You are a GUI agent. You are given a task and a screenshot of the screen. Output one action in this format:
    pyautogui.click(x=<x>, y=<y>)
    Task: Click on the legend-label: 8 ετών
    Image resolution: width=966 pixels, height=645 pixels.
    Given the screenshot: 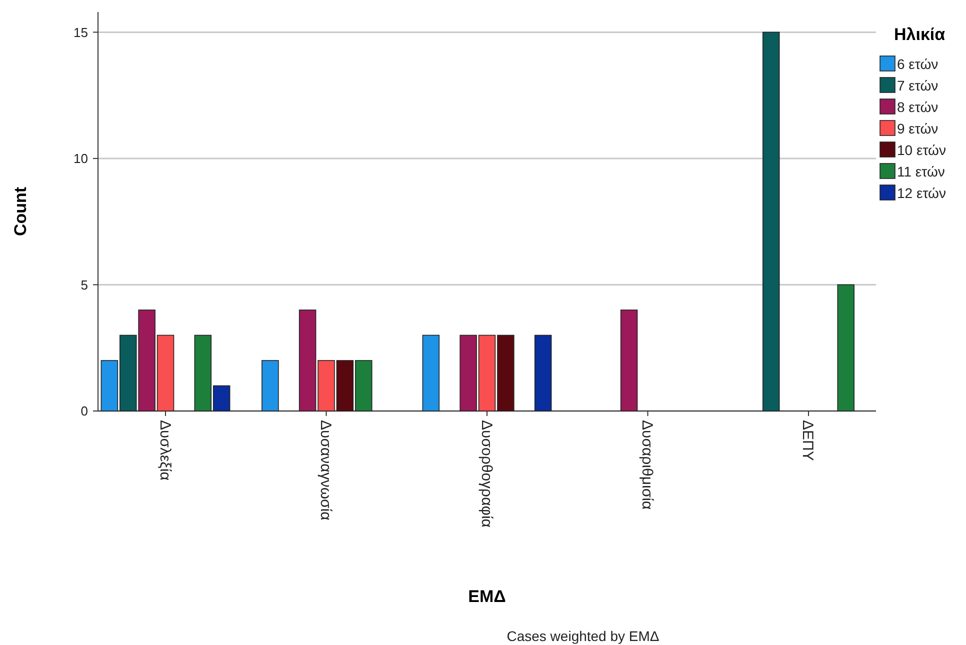 What is the action you would take?
    pyautogui.click(x=917, y=106)
    